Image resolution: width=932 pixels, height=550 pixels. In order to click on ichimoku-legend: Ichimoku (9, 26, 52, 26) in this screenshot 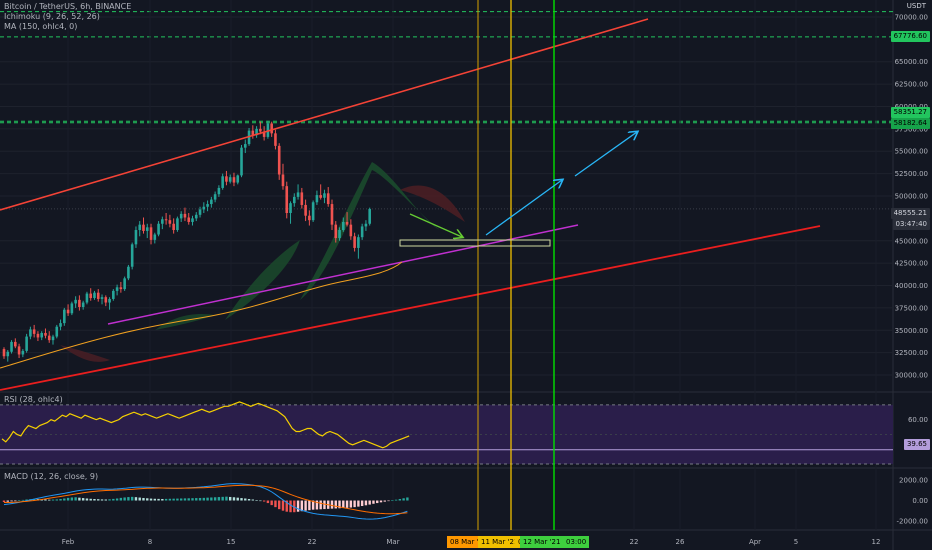, I will do `click(52, 16)`.